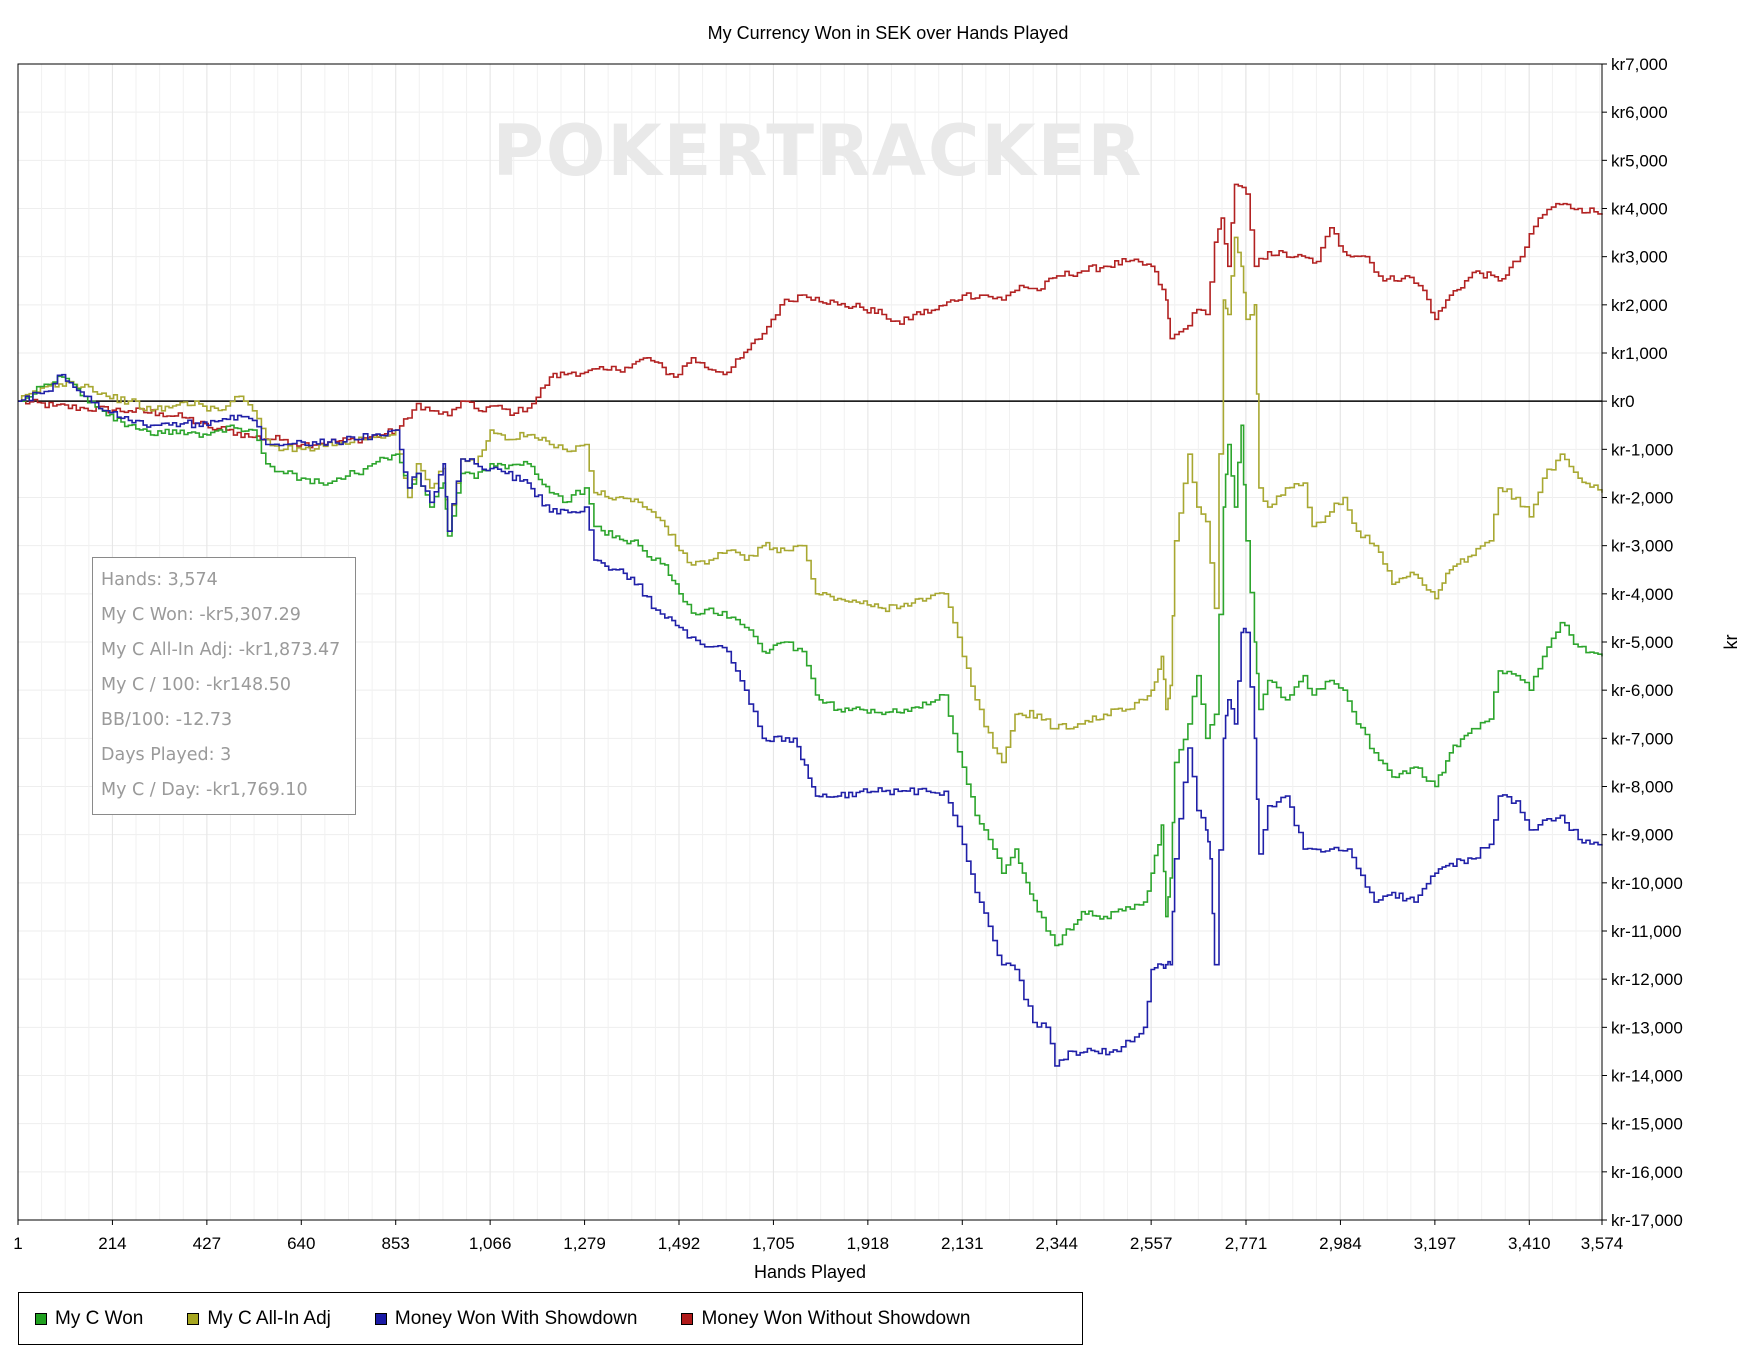  Describe the element at coordinates (396, 1243) in the screenshot. I see `x-tick-label: 853` at that location.